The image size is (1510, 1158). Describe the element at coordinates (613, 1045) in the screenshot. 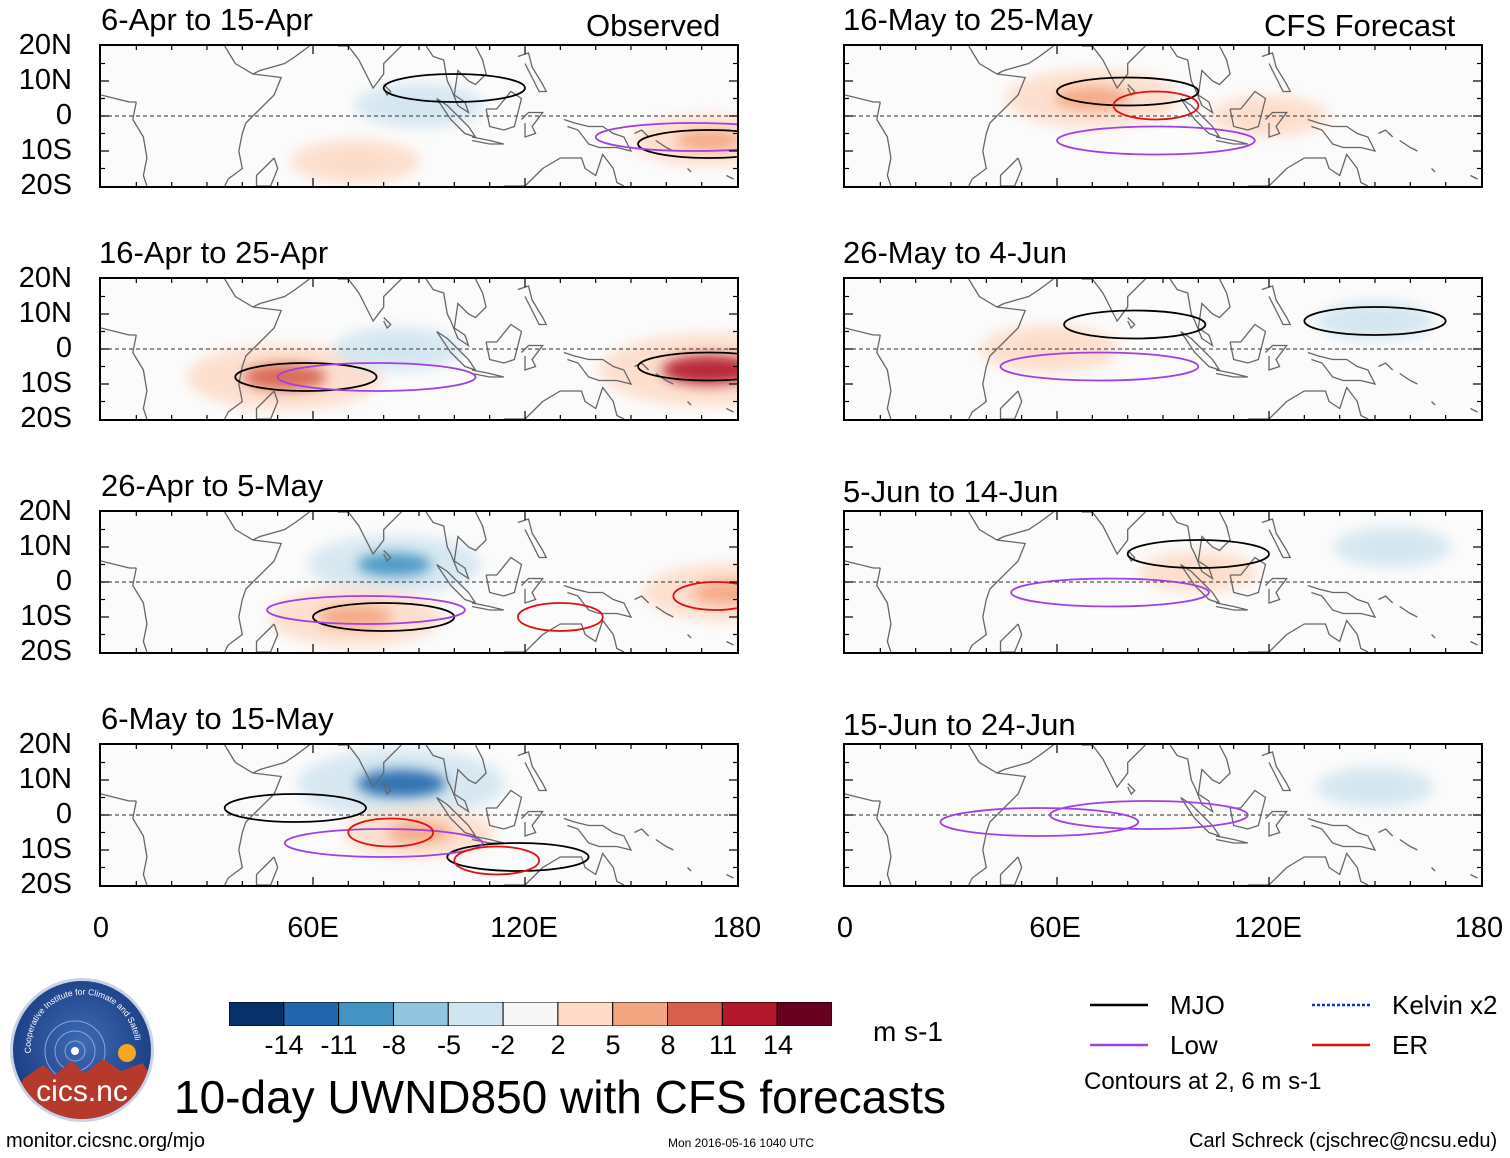

I see `colorbar-tick: 5` at that location.